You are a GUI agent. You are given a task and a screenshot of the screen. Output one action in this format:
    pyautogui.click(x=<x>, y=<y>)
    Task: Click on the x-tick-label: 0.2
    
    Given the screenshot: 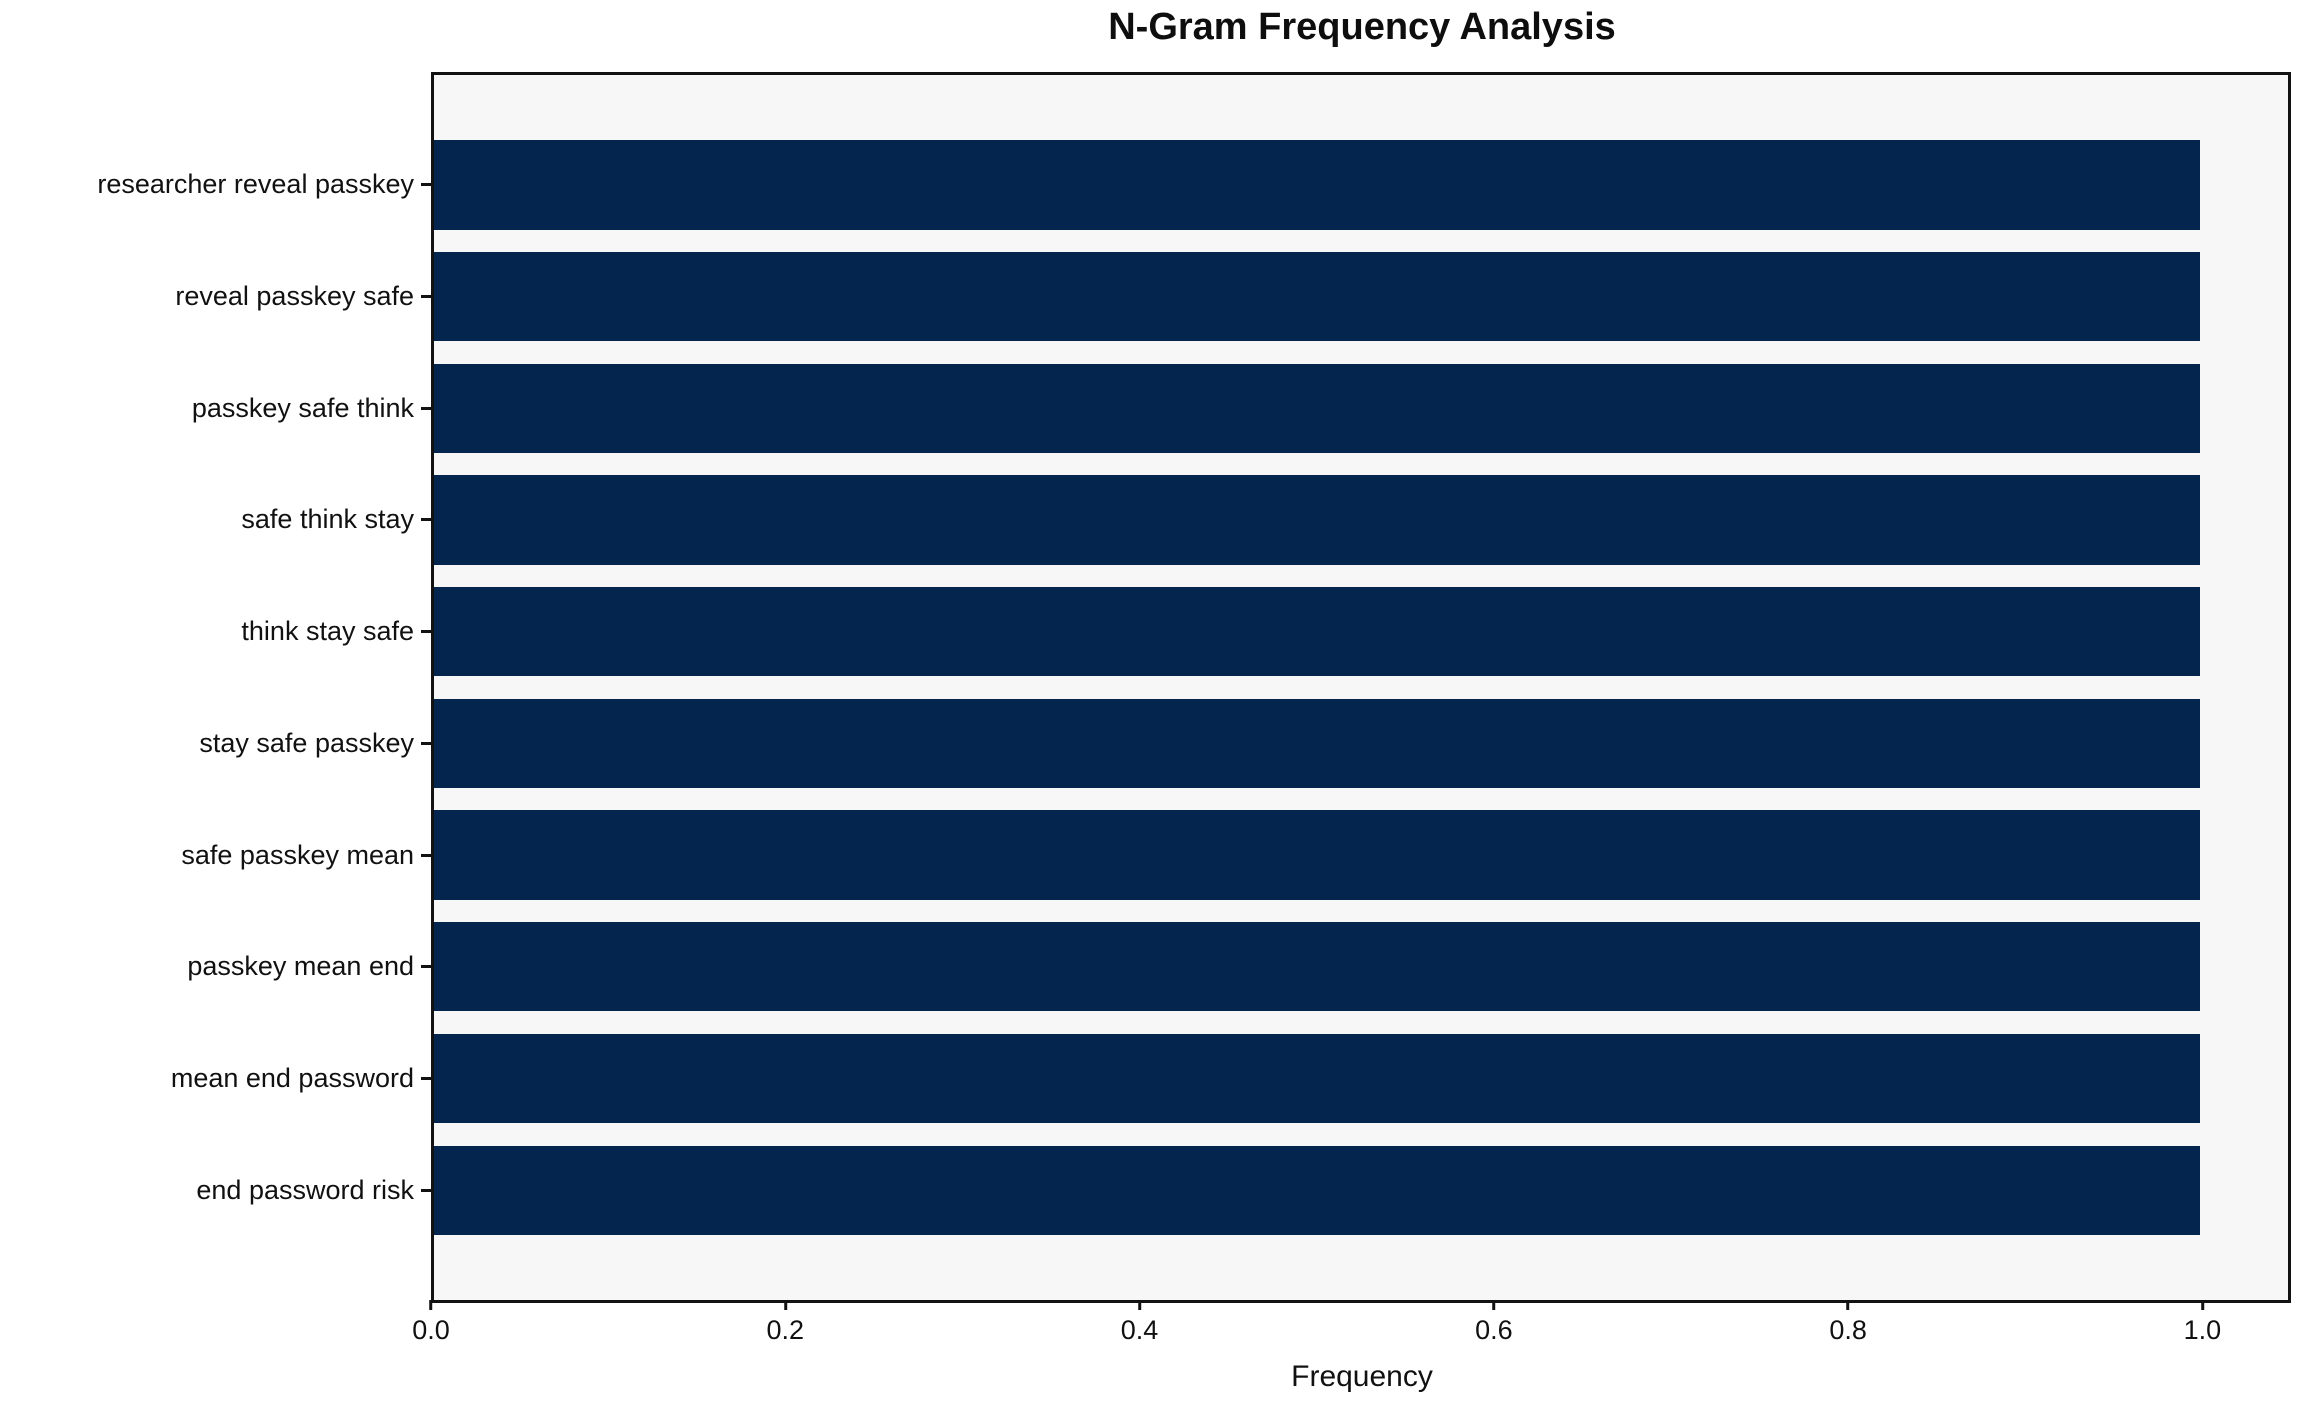 What is the action you would take?
    pyautogui.click(x=785, y=1330)
    